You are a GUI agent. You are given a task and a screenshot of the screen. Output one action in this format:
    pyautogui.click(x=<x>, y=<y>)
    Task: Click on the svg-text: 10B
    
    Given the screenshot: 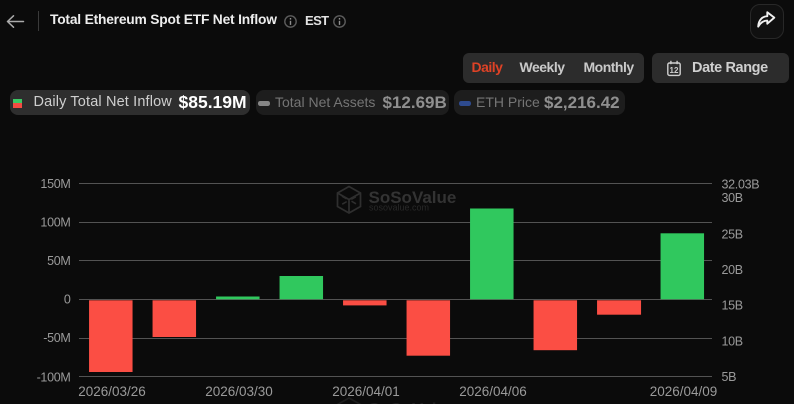 What is the action you would take?
    pyautogui.click(x=732, y=342)
    